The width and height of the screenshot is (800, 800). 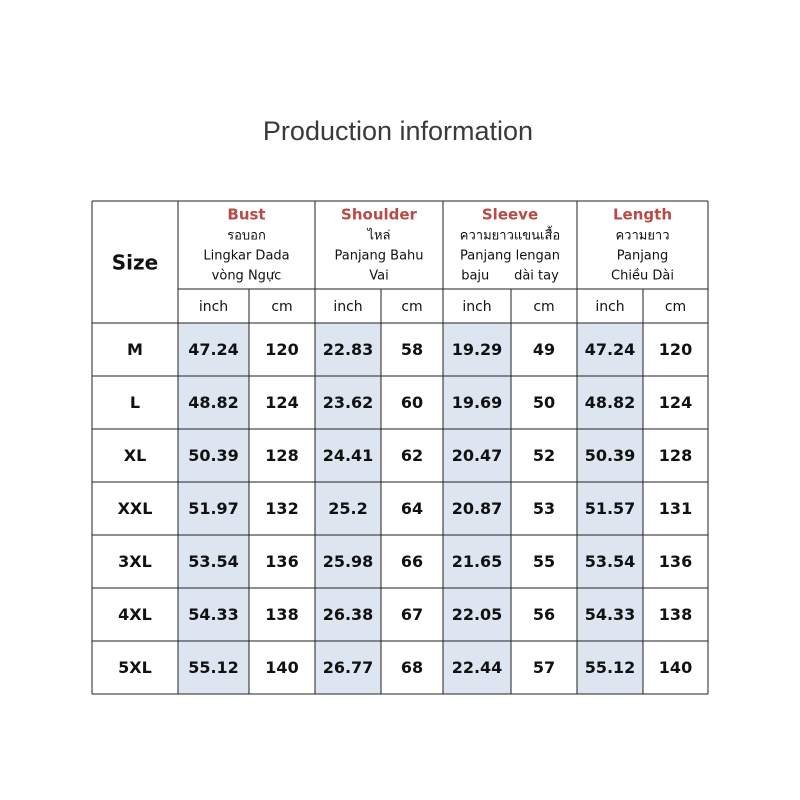 I want to click on group-name: Shoulder, so click(x=379, y=215).